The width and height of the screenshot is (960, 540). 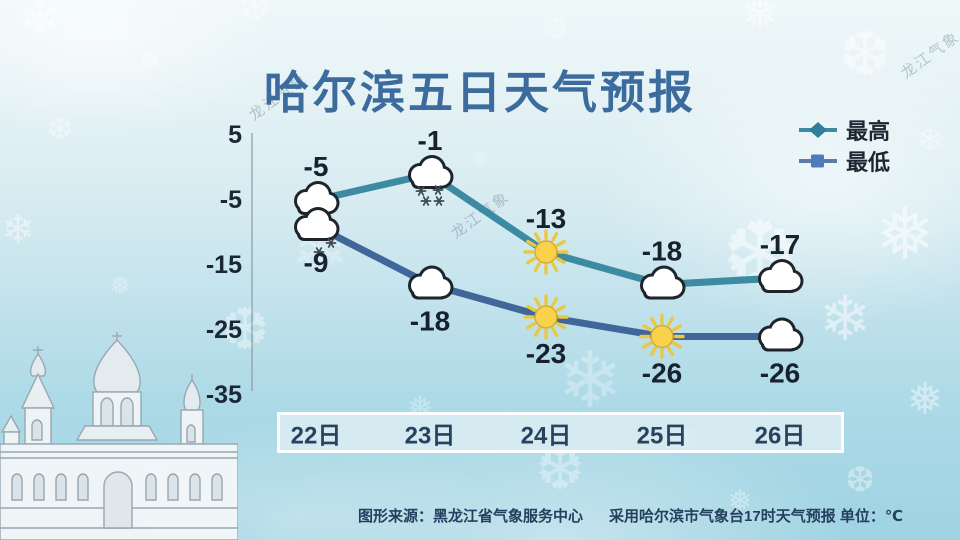 I want to click on day-label: 25日, so click(x=662, y=435).